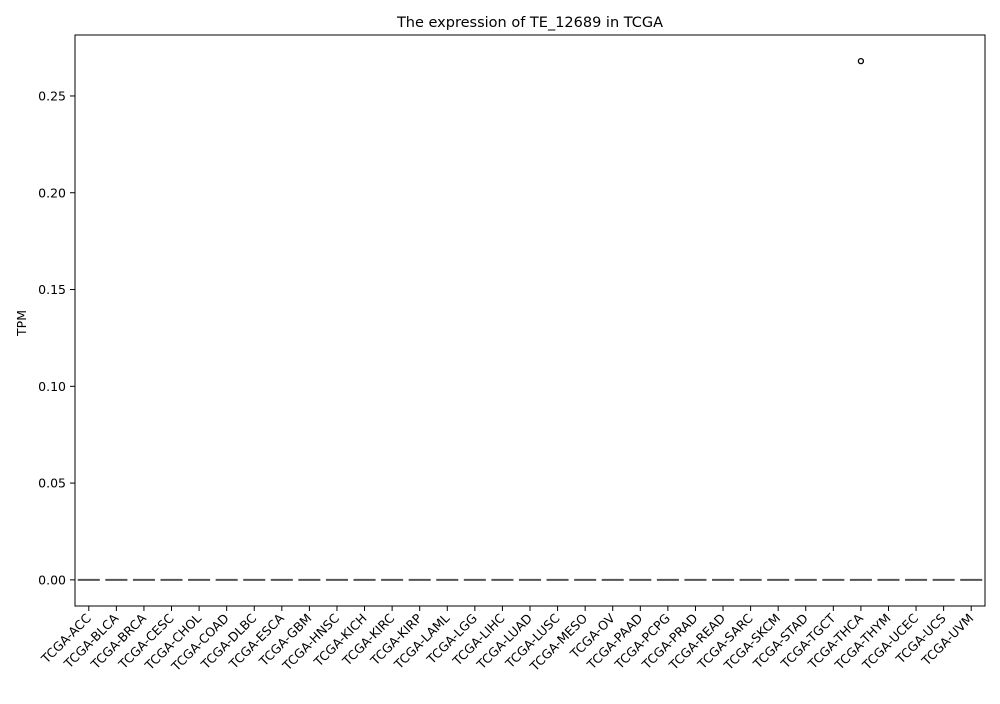 The image size is (1000, 704). I want to click on chart-title: The expression of TE_12689 in TCGA, so click(529, 23).